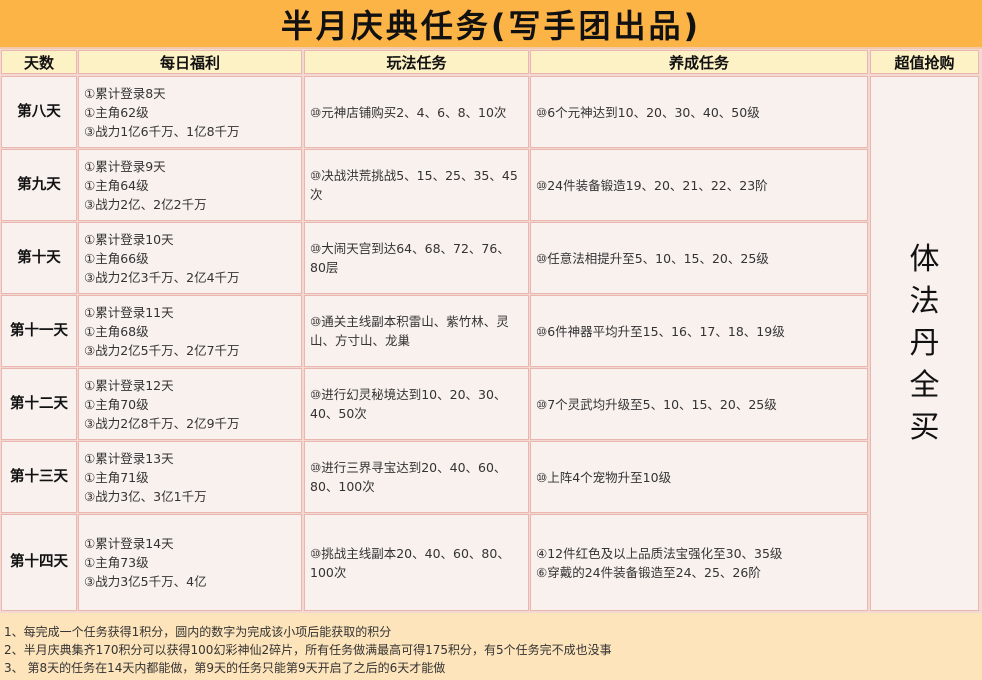 The height and width of the screenshot is (680, 982). What do you see at coordinates (491, 24) in the screenshot?
I see `page-title: 半月庆典任务(写手团出品)` at bounding box center [491, 24].